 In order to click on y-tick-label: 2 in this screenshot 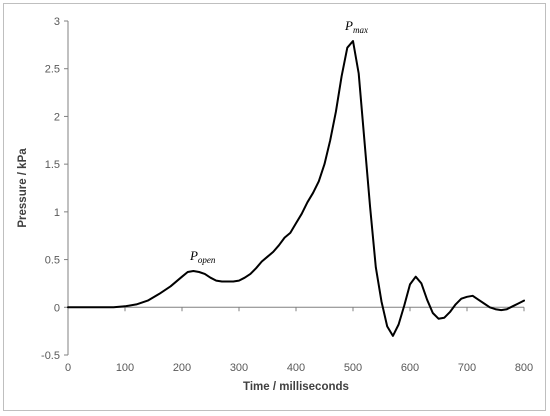, I will do `click(57, 117)`.